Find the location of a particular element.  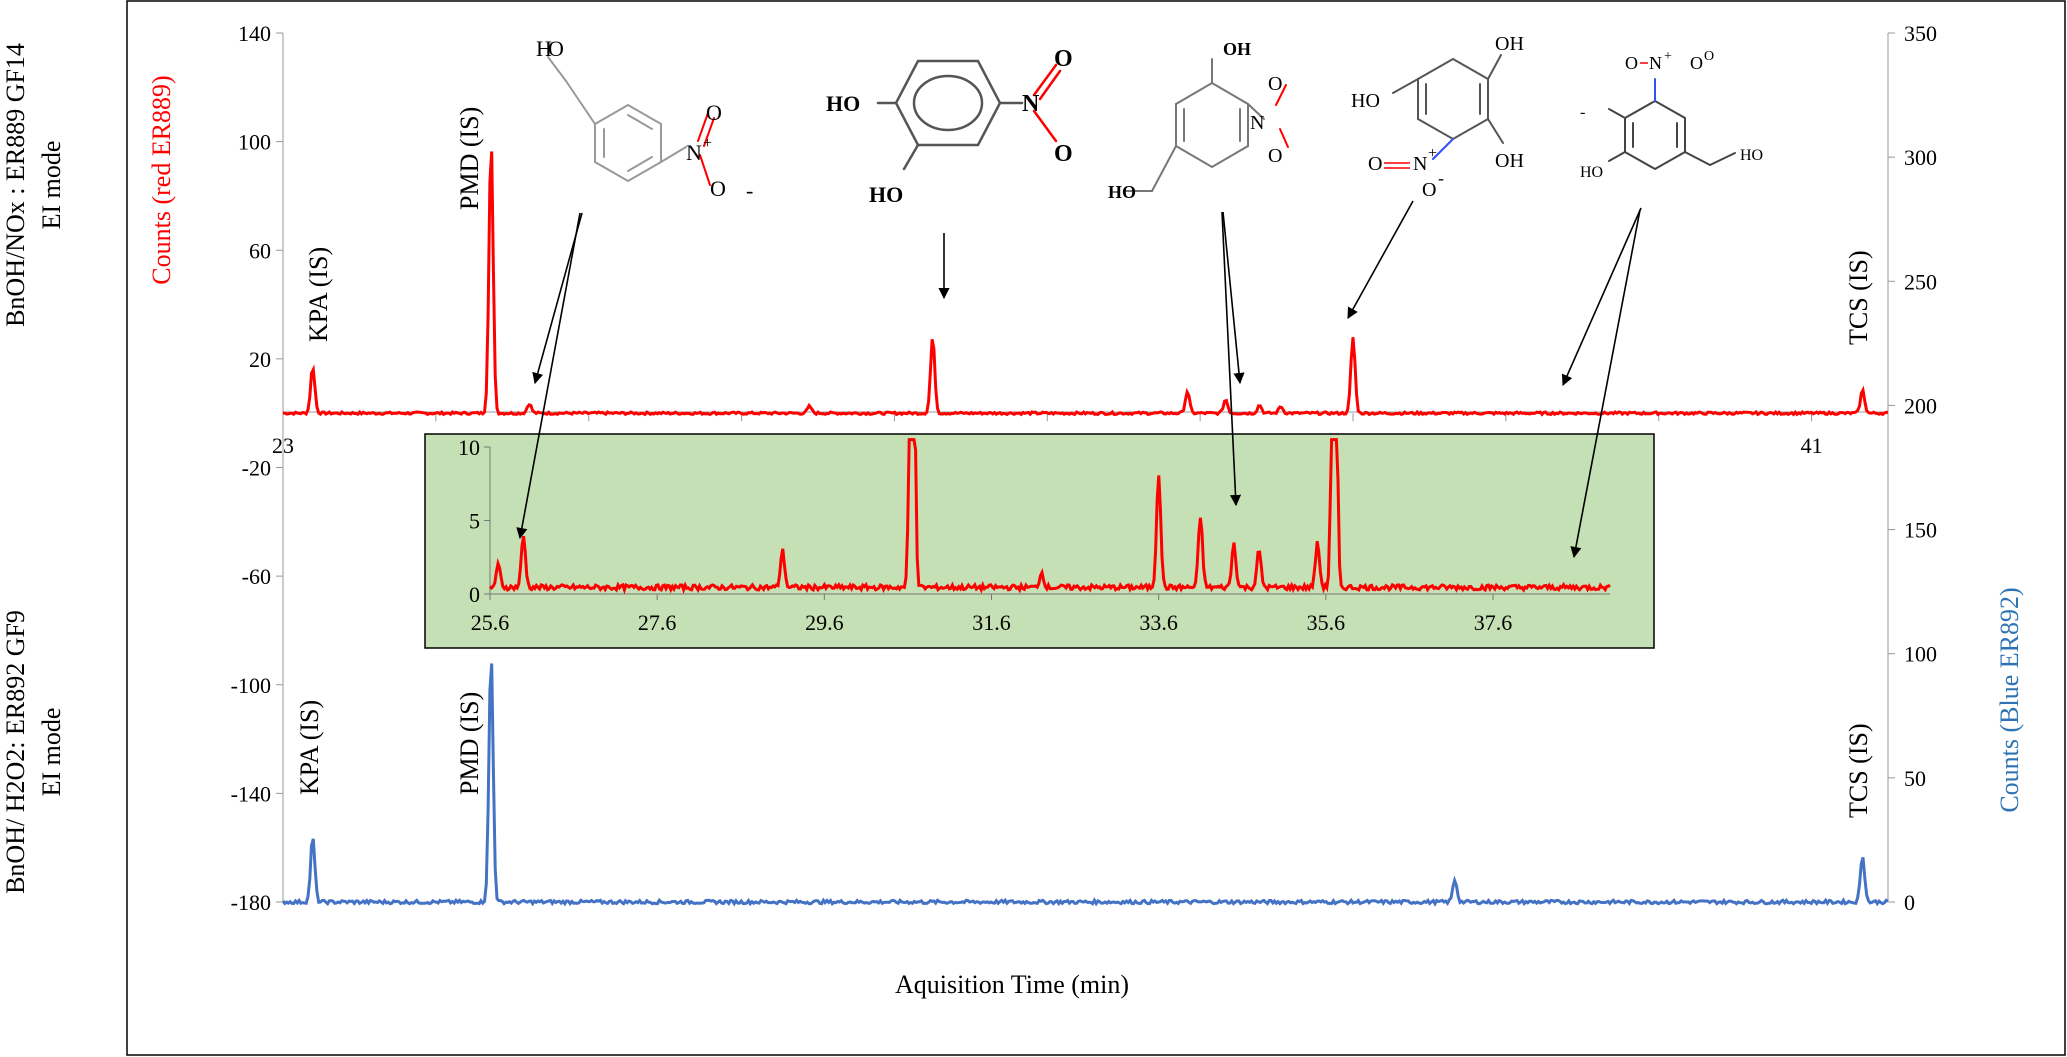

m4-atom-o2: O is located at coordinates (1429, 190).